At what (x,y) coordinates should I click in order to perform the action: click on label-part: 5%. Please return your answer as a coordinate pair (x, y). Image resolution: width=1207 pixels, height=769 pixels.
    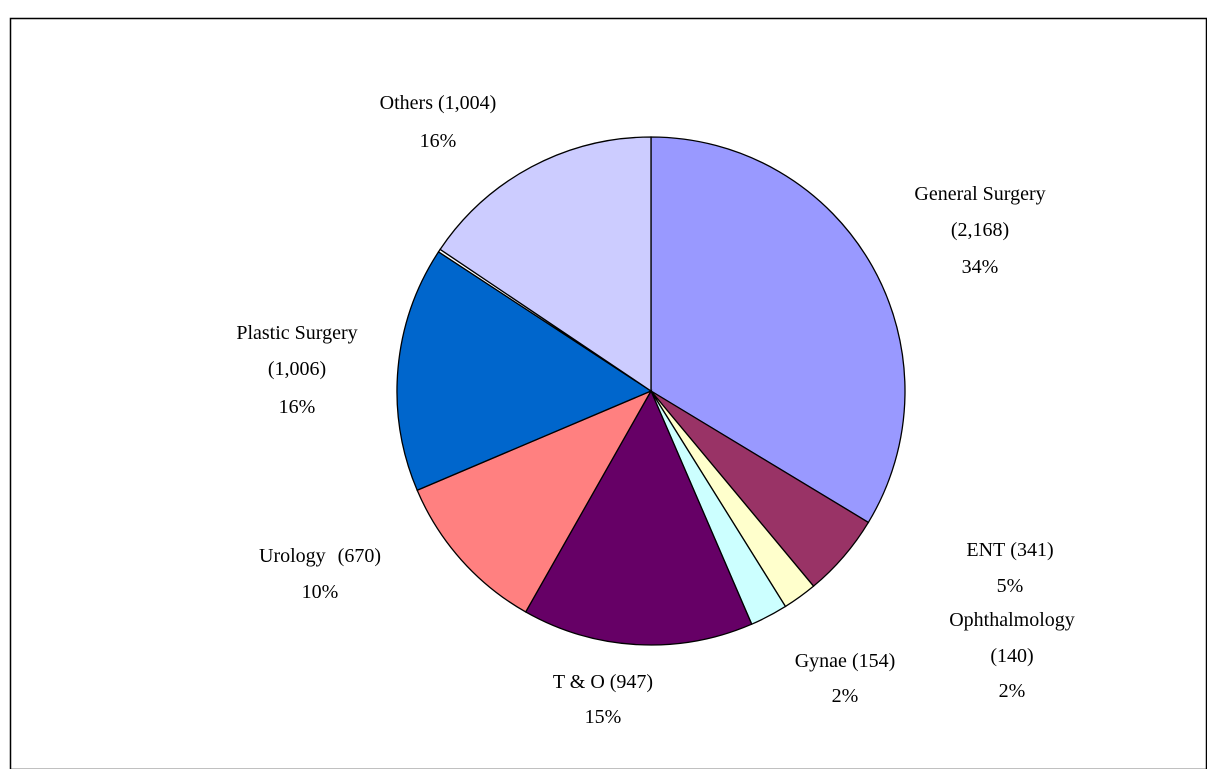
    Looking at the image, I should click on (1010, 586).